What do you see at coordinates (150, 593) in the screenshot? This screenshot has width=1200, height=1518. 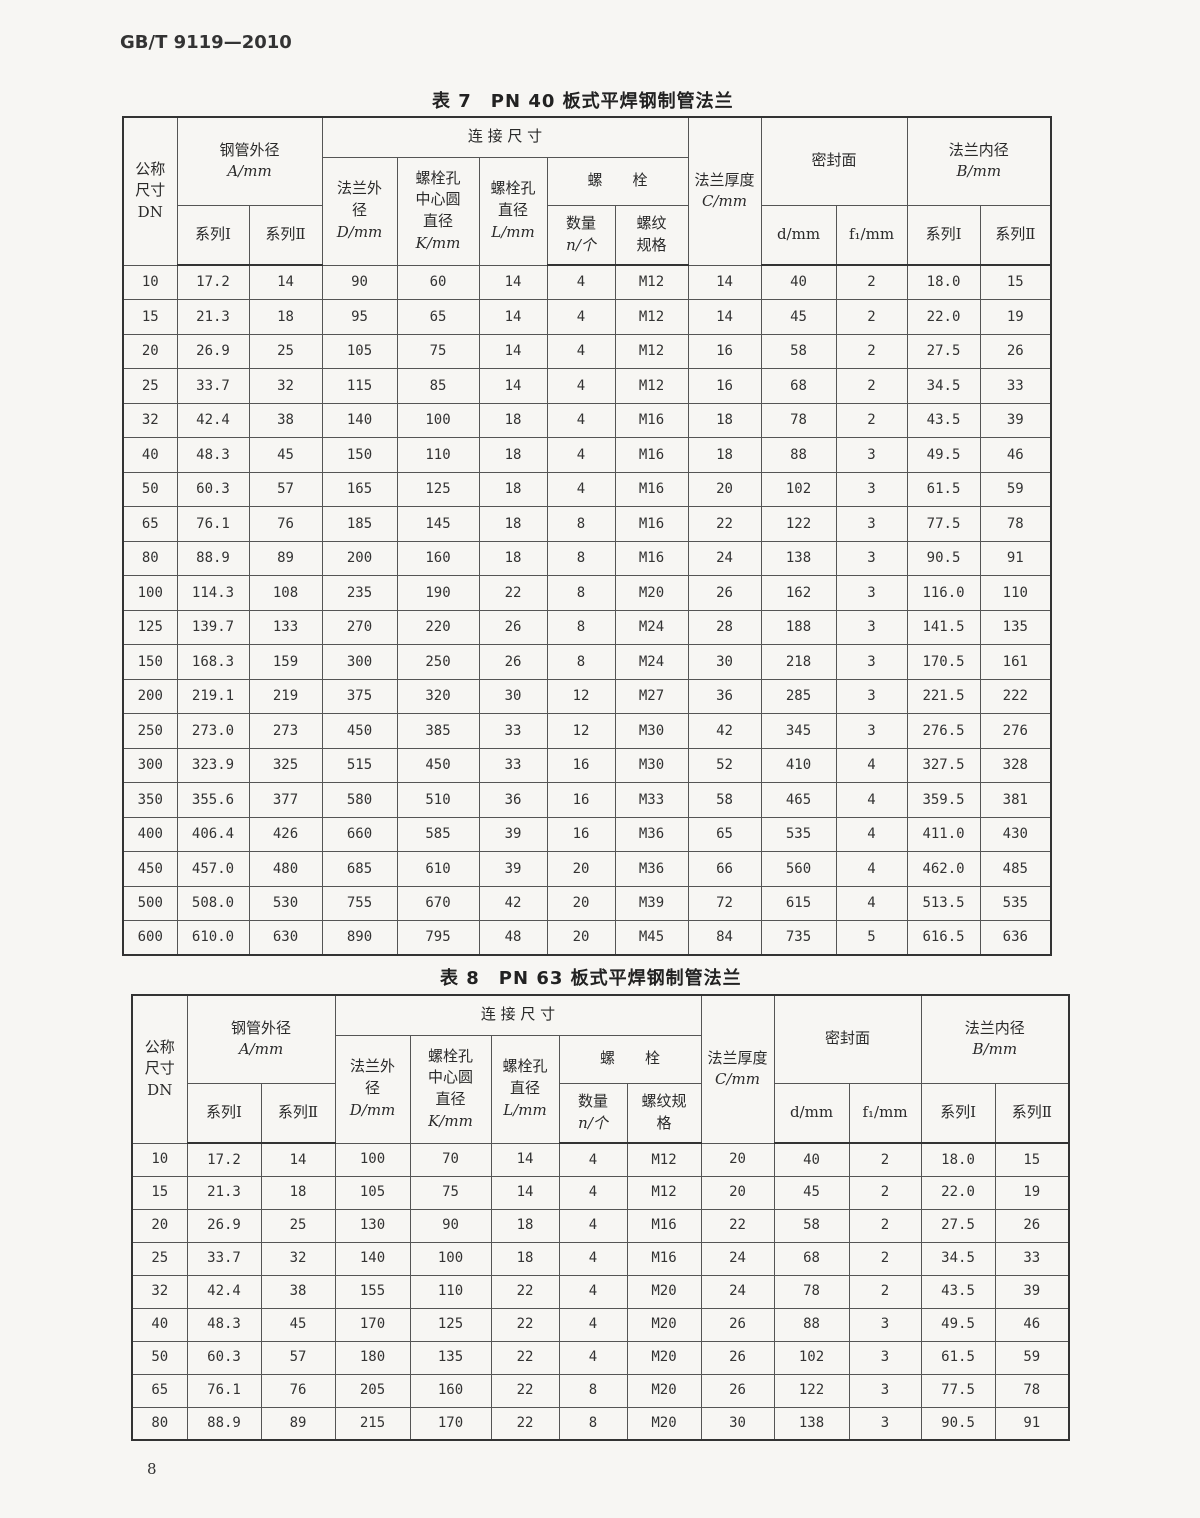 I see `cell-dn: 100` at bounding box center [150, 593].